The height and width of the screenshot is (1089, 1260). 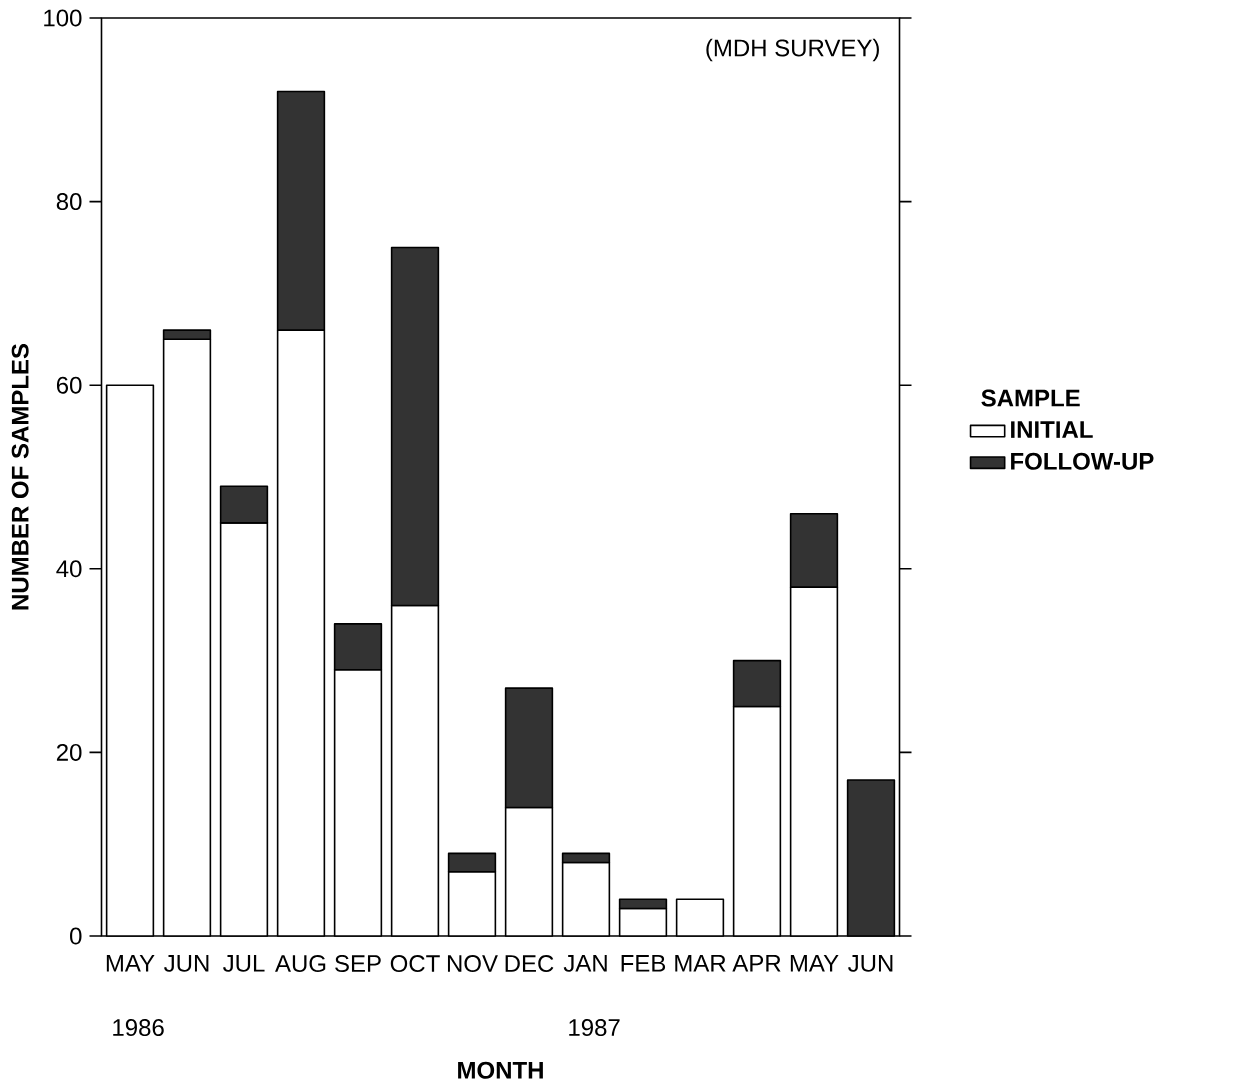 What do you see at coordinates (69, 202) in the screenshot?
I see `y-tick-label: 80` at bounding box center [69, 202].